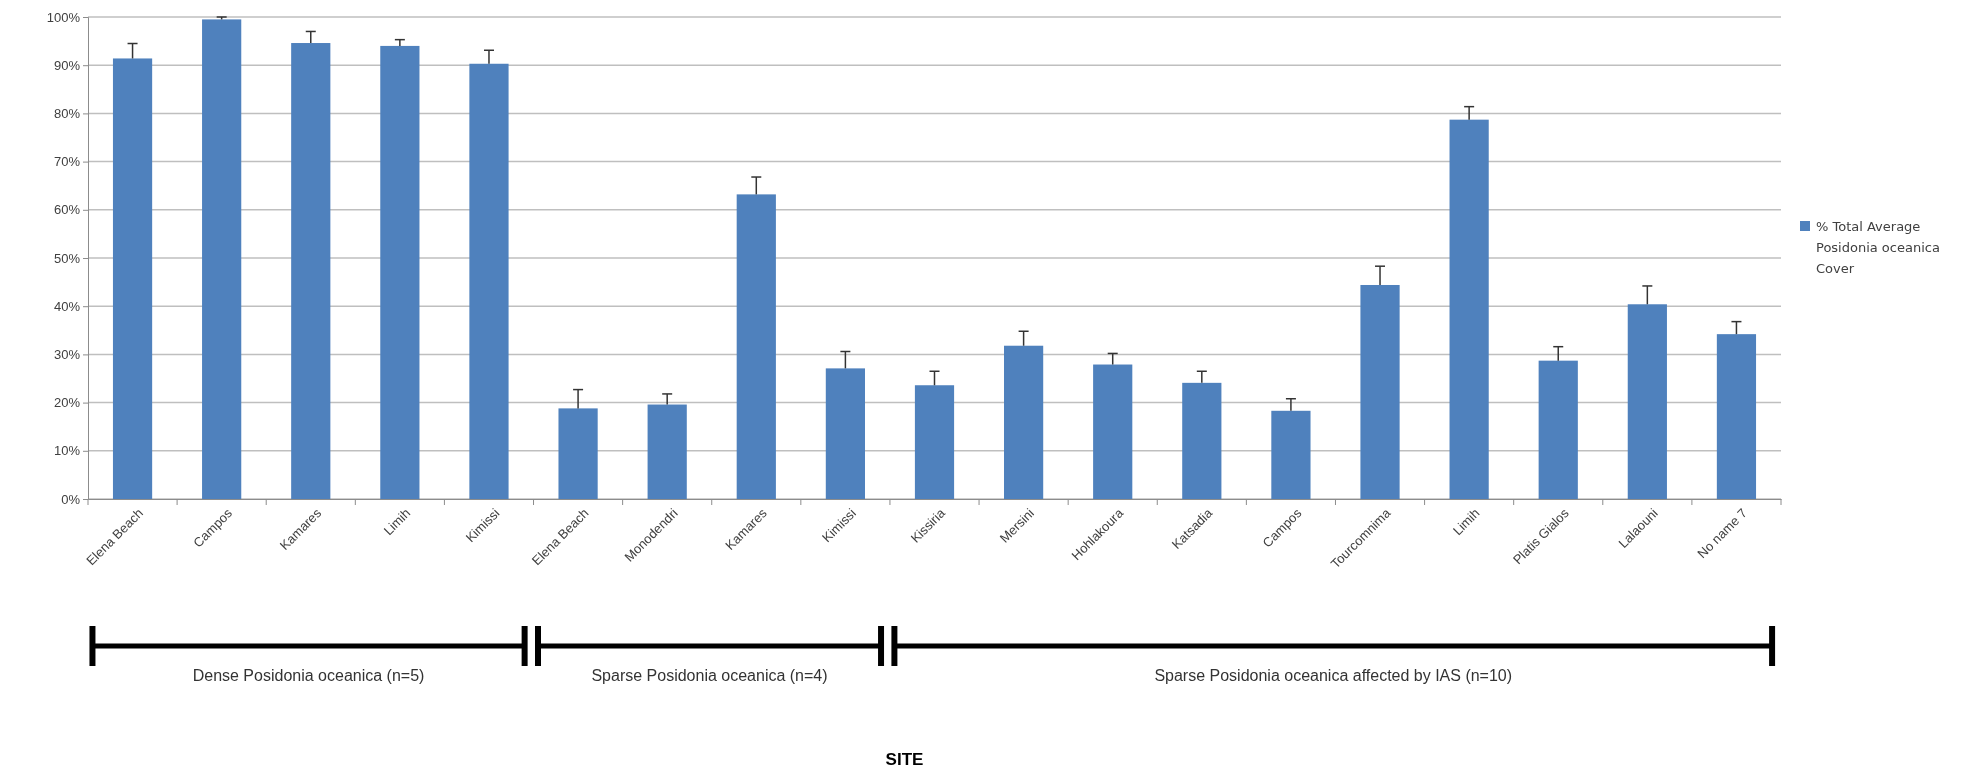  I want to click on y-tick-label: 40%, so click(67, 306).